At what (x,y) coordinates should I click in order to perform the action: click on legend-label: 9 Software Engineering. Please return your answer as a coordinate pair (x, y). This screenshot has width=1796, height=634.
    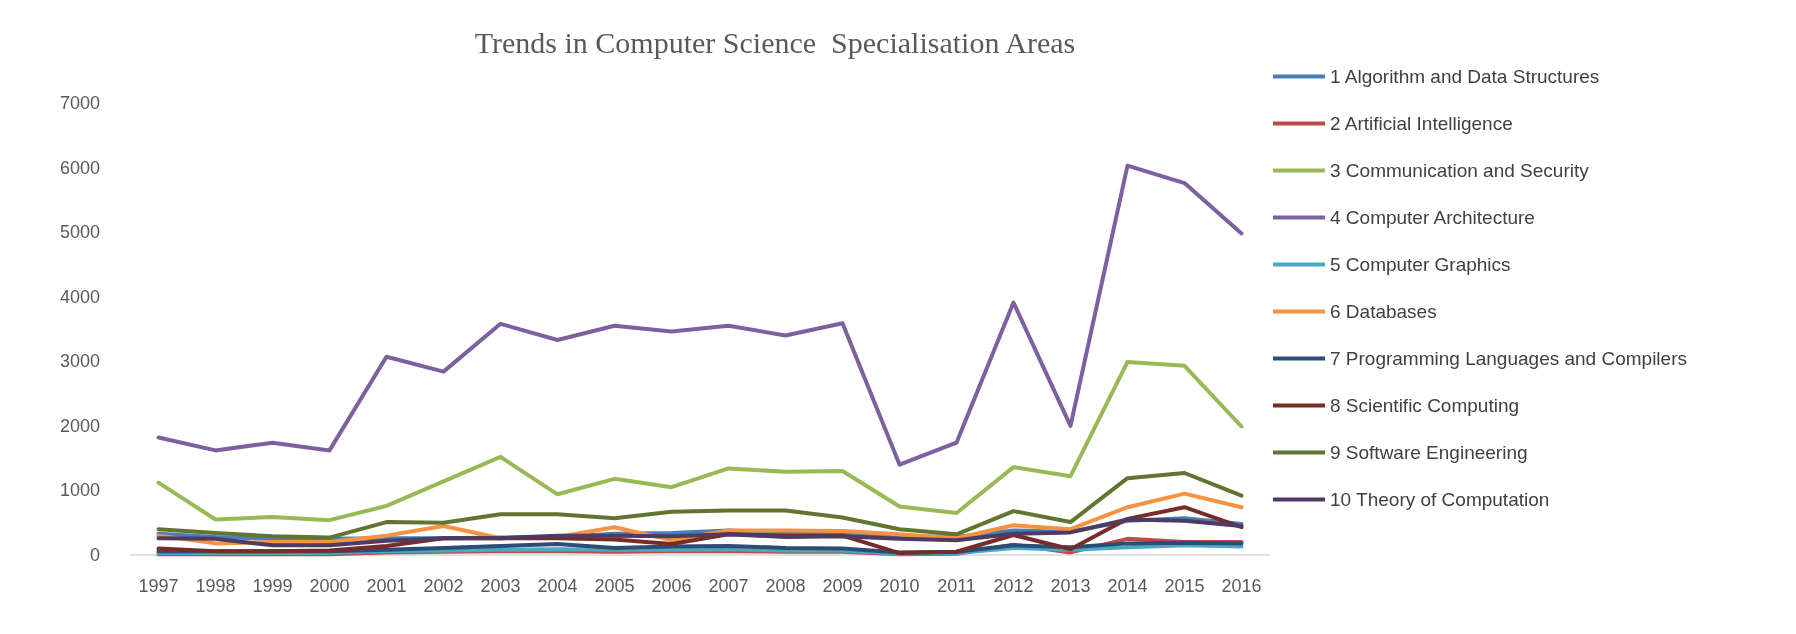
    Looking at the image, I should click on (1429, 452).